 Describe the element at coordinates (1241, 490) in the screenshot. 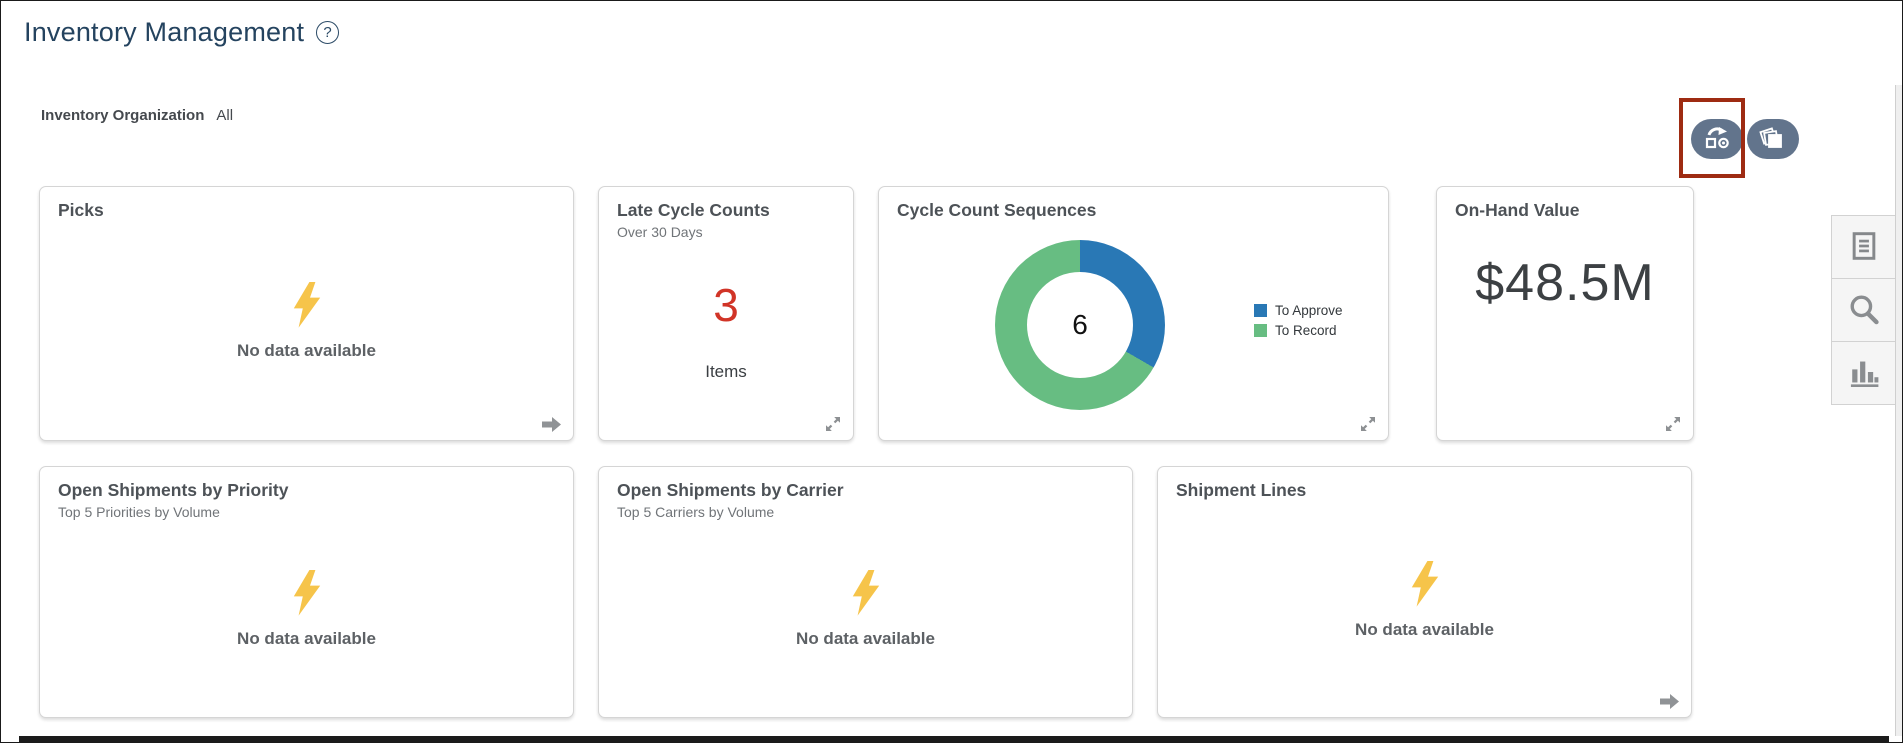

I see `card-title: Shipment Lines` at that location.